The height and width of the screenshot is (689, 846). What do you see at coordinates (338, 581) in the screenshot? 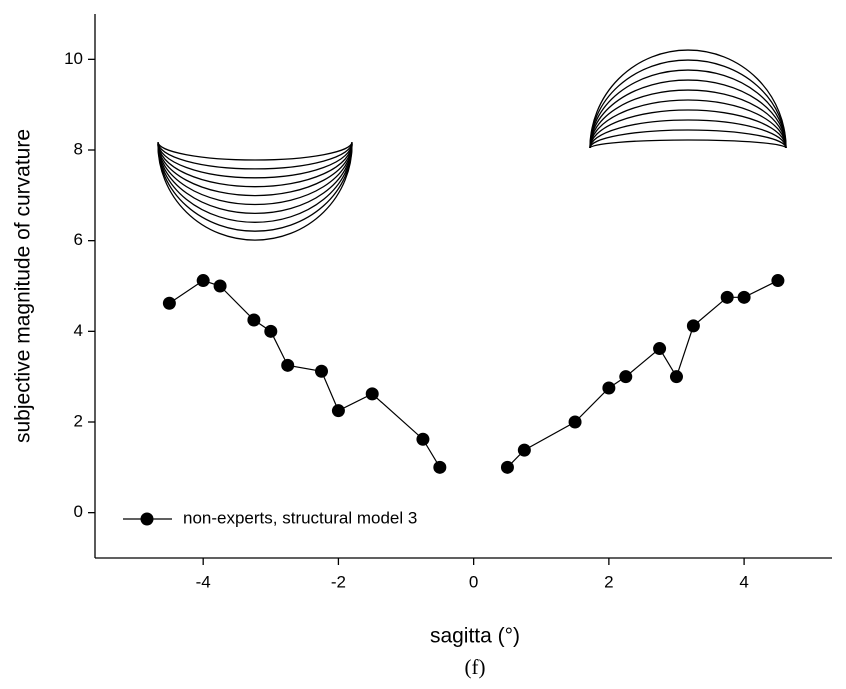
I see `x-tick-label: -2` at bounding box center [338, 581].